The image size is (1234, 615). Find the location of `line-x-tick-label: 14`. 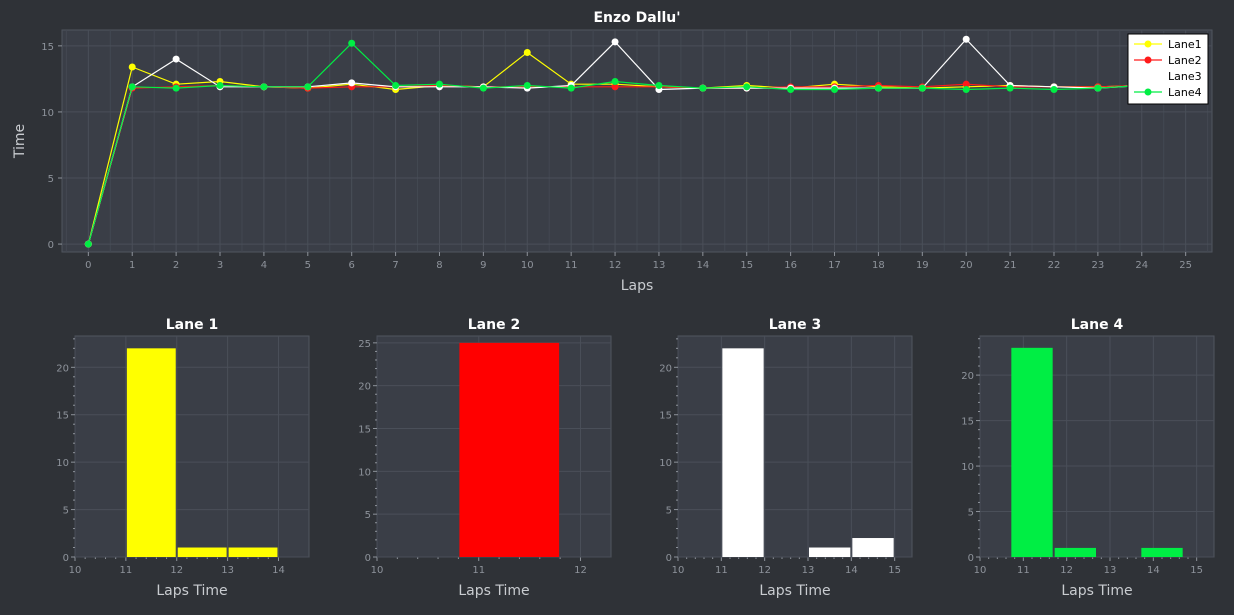

line-x-tick-label: 14 is located at coordinates (702, 265).